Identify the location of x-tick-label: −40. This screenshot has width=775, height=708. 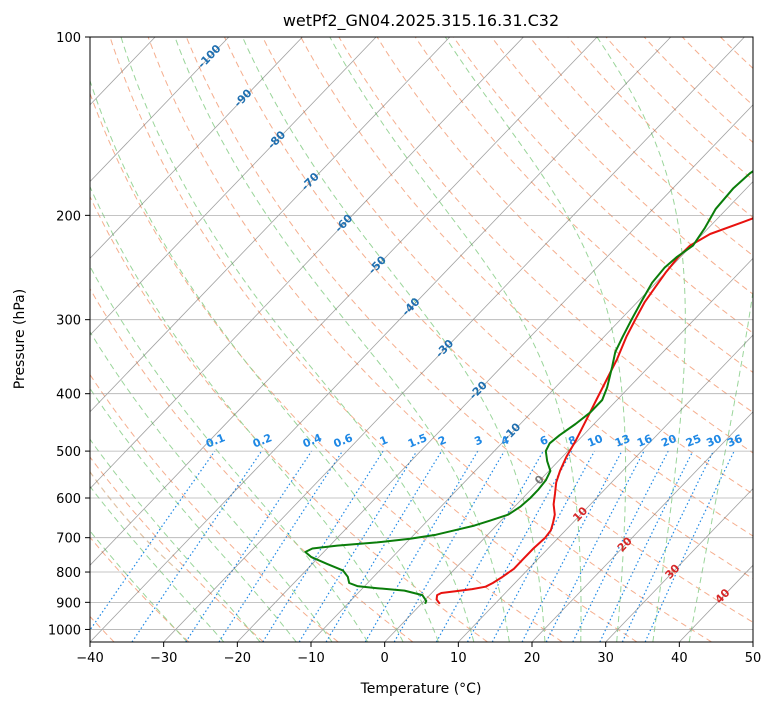
(89, 658).